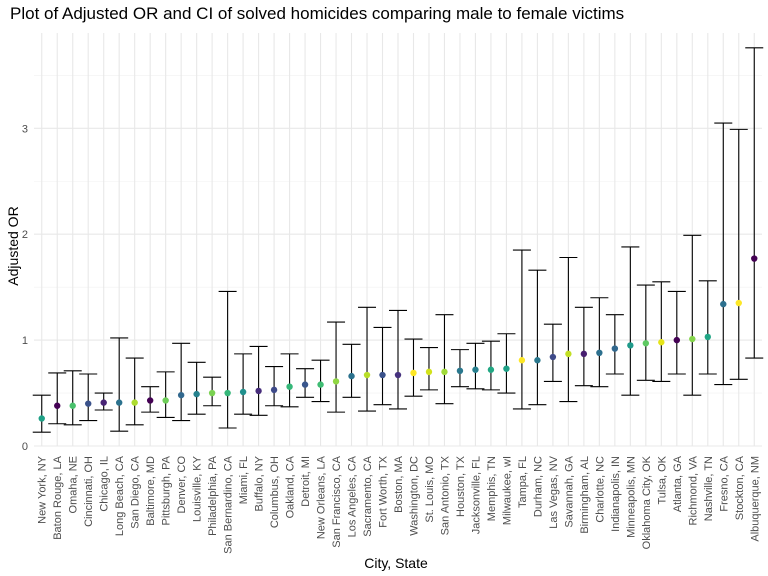 The image size is (768, 576). Describe the element at coordinates (554, 491) in the screenshot. I see `x-tick-label: Las Vegas, NV` at that location.